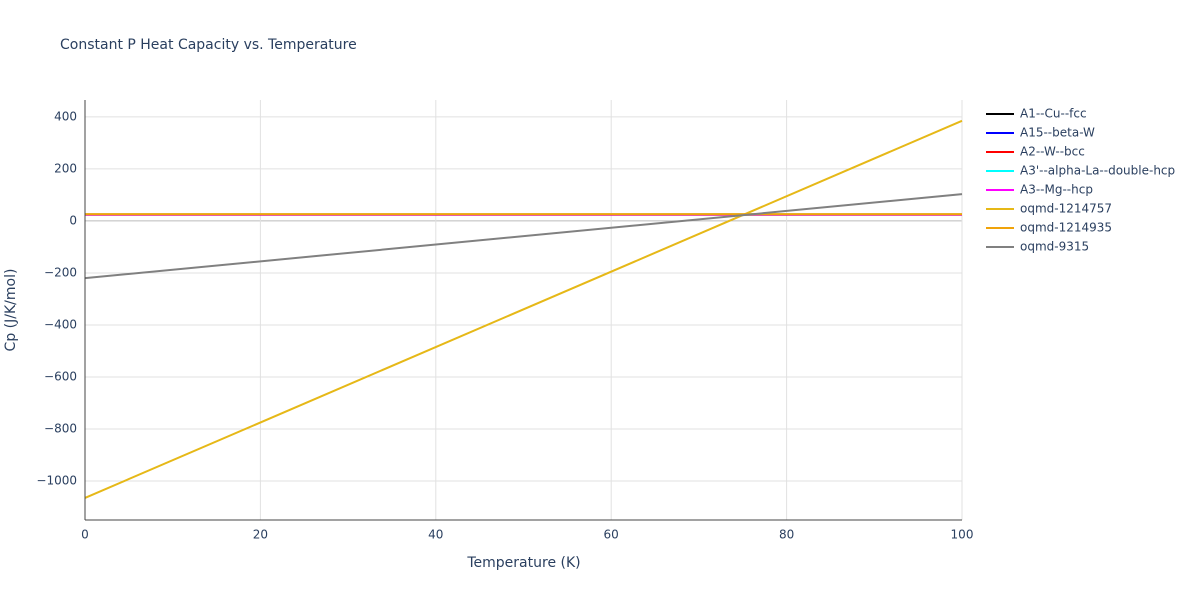 The image size is (1200, 600). Describe the element at coordinates (1052, 152) in the screenshot. I see `legend-label: A2--W--bcc` at that location.